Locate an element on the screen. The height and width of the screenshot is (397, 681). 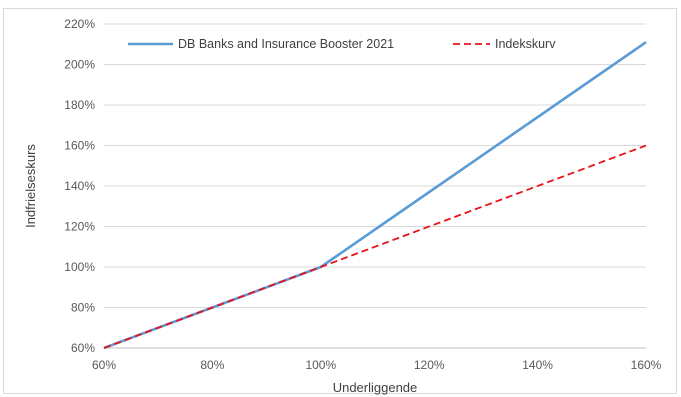
y-axis-title: Indfrielseskurs is located at coordinates (30, 186).